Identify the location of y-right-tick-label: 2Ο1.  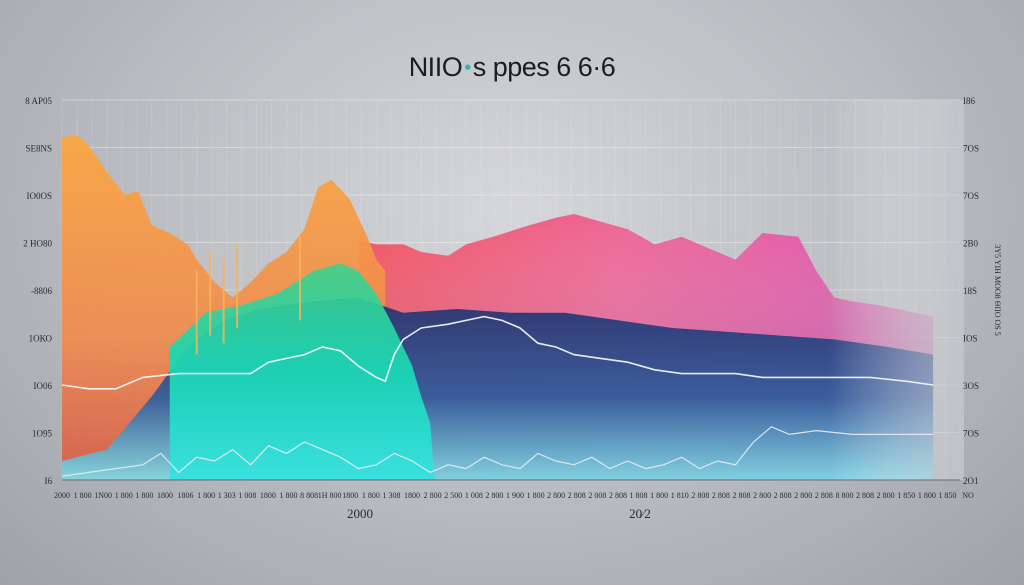
(971, 481).